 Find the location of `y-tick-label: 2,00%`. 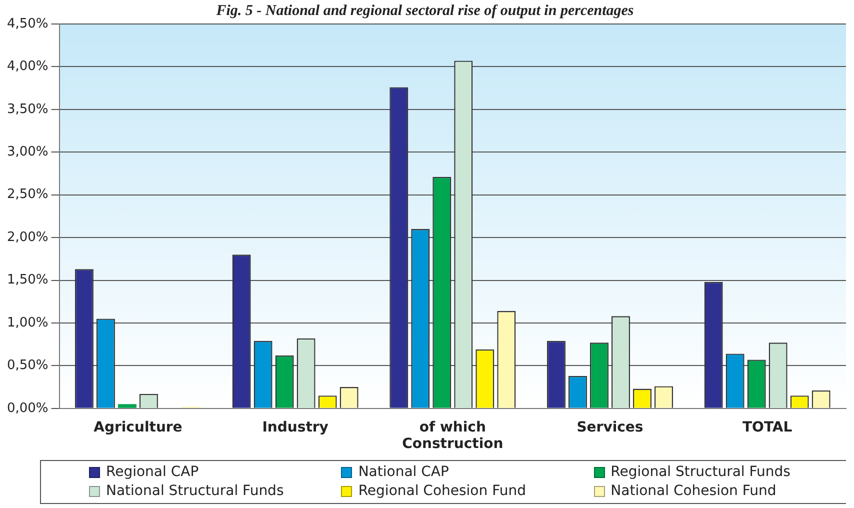

y-tick-label: 2,00% is located at coordinates (27, 237).